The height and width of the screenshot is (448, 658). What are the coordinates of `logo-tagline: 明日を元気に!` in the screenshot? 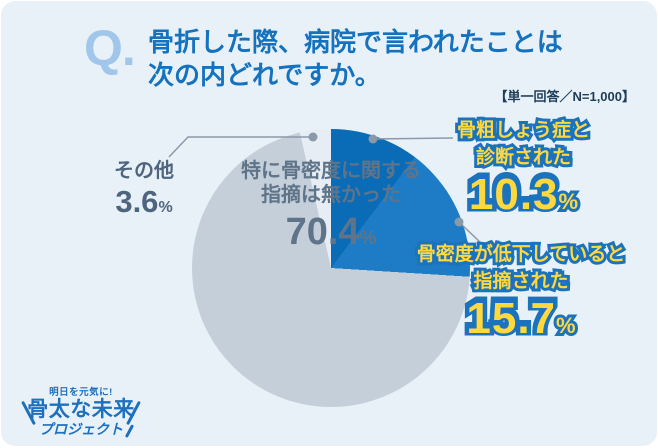 It's located at (81, 392).